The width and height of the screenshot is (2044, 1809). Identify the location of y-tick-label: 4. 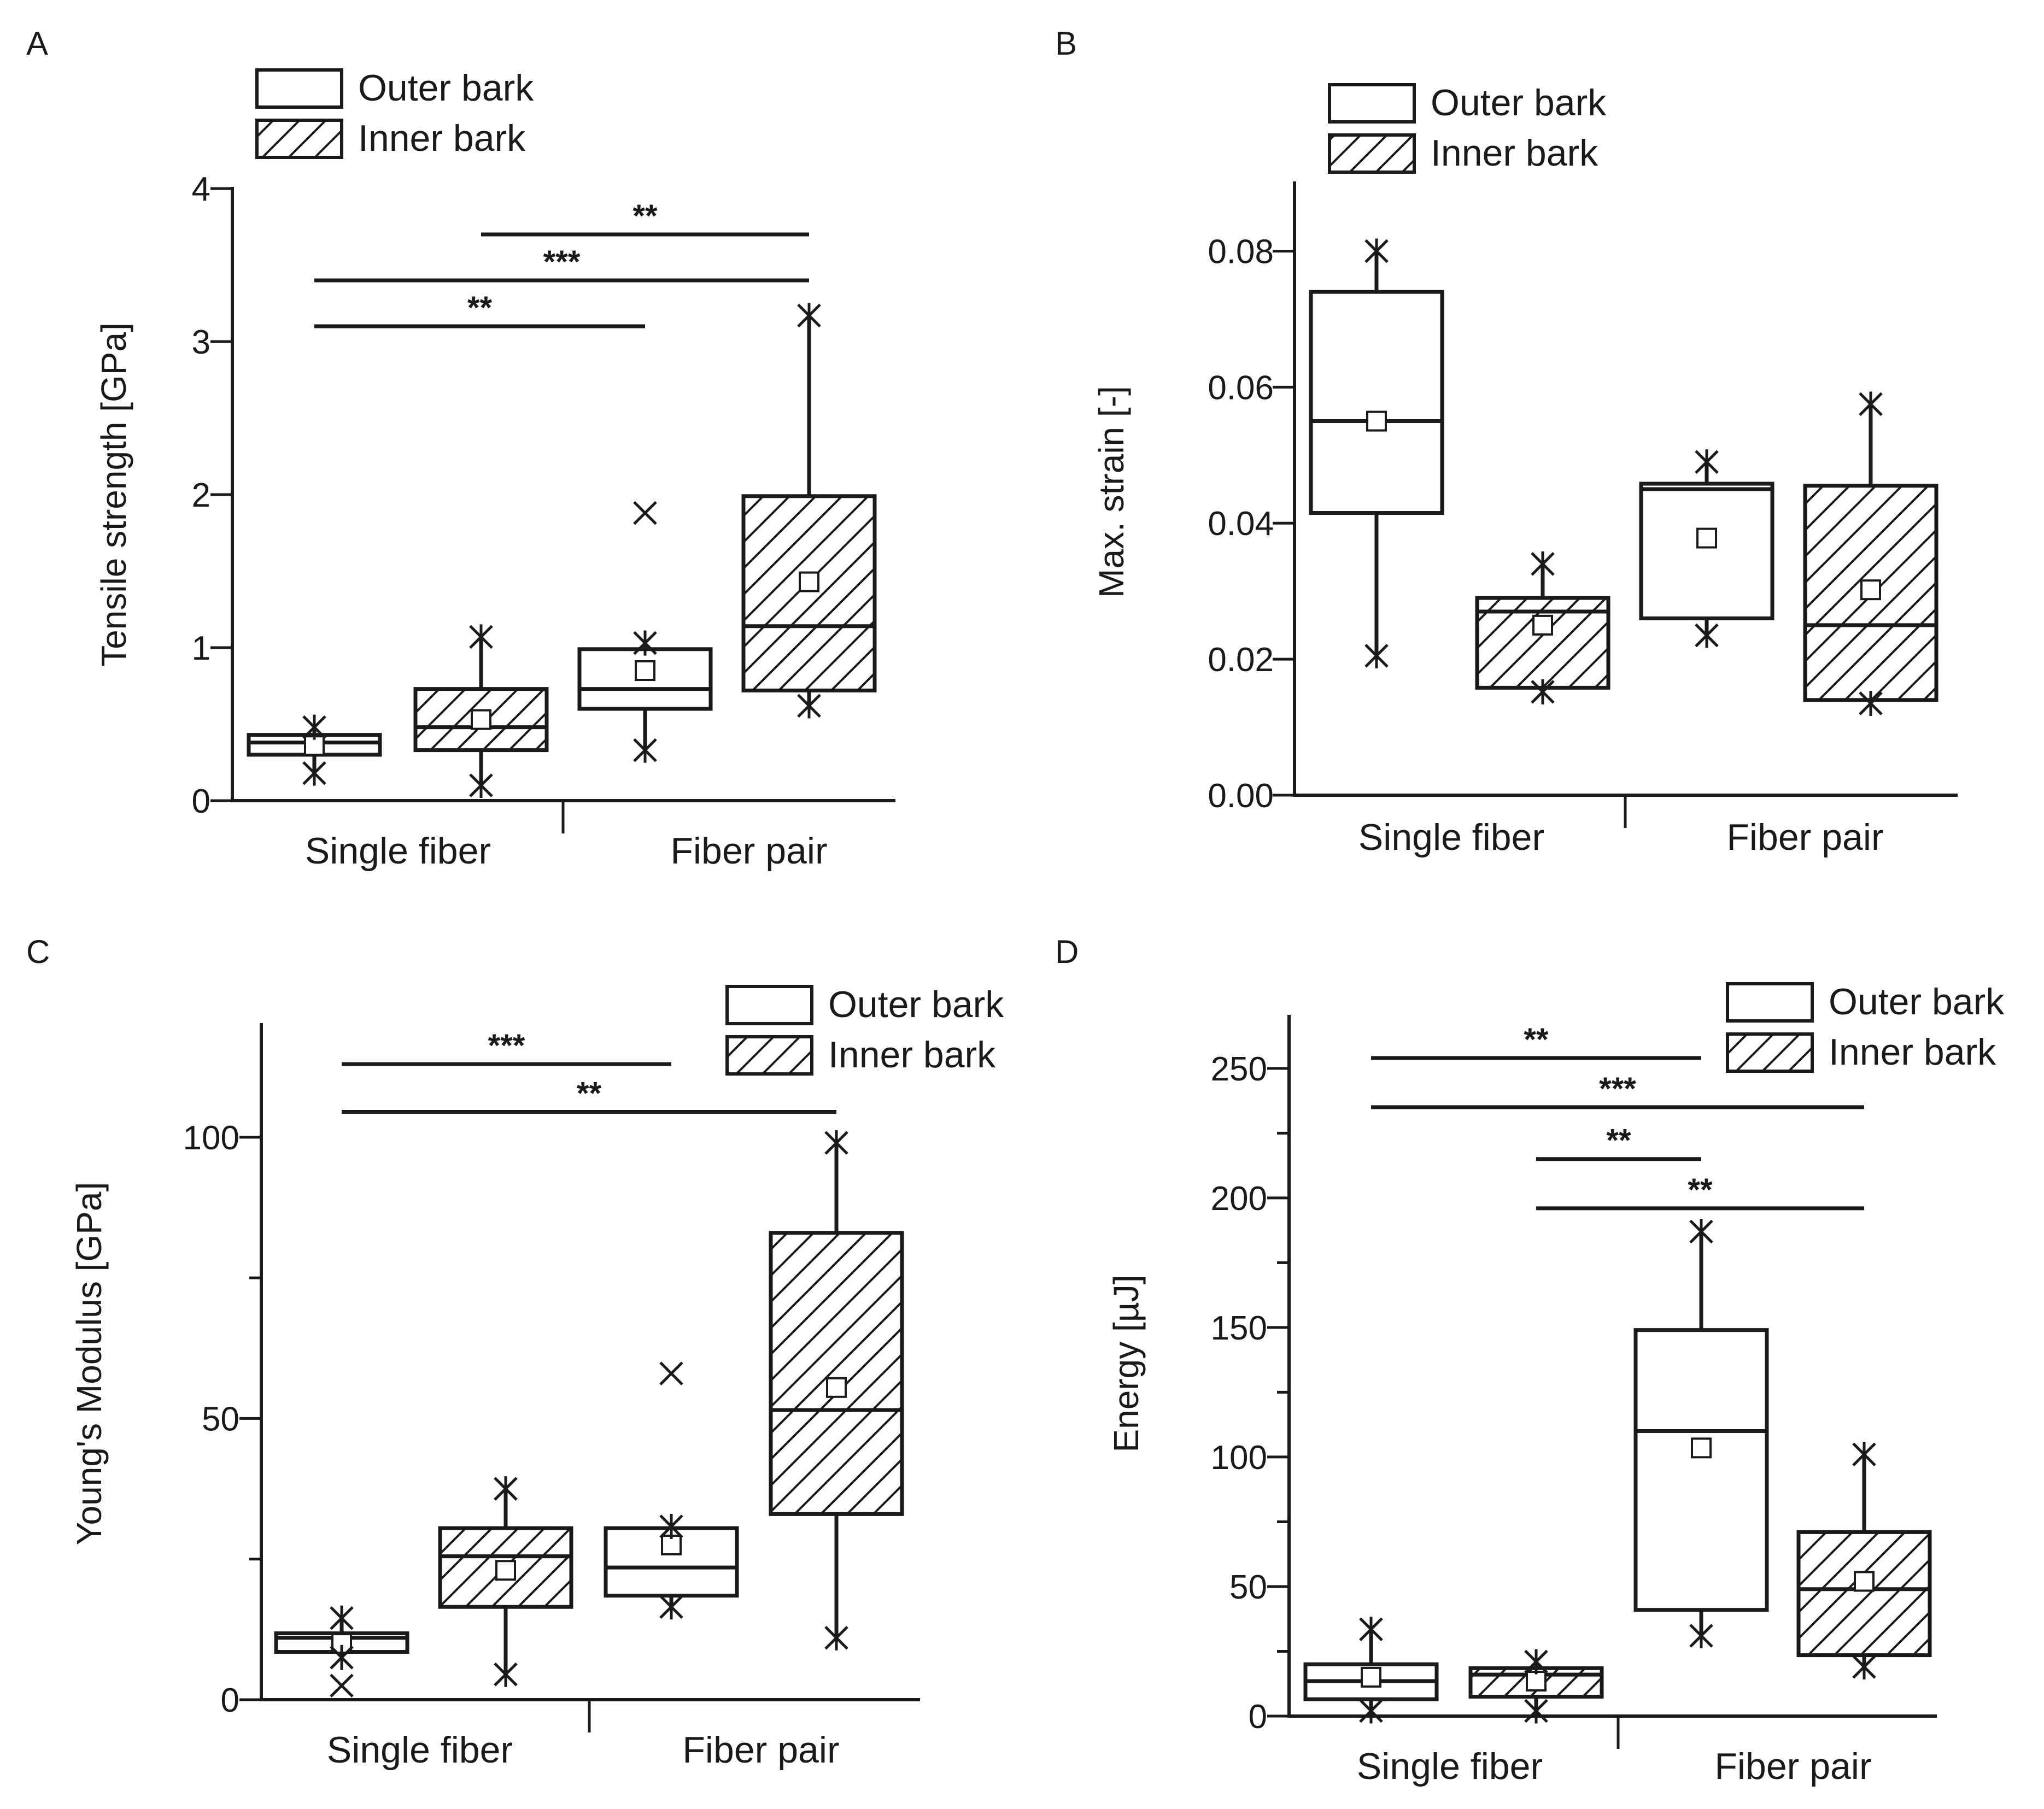
(201, 189).